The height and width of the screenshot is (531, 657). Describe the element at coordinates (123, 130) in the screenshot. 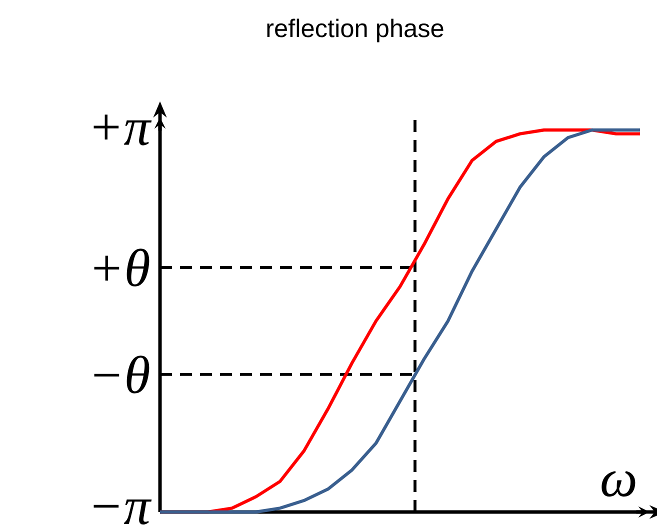

I see `text: +π` at that location.